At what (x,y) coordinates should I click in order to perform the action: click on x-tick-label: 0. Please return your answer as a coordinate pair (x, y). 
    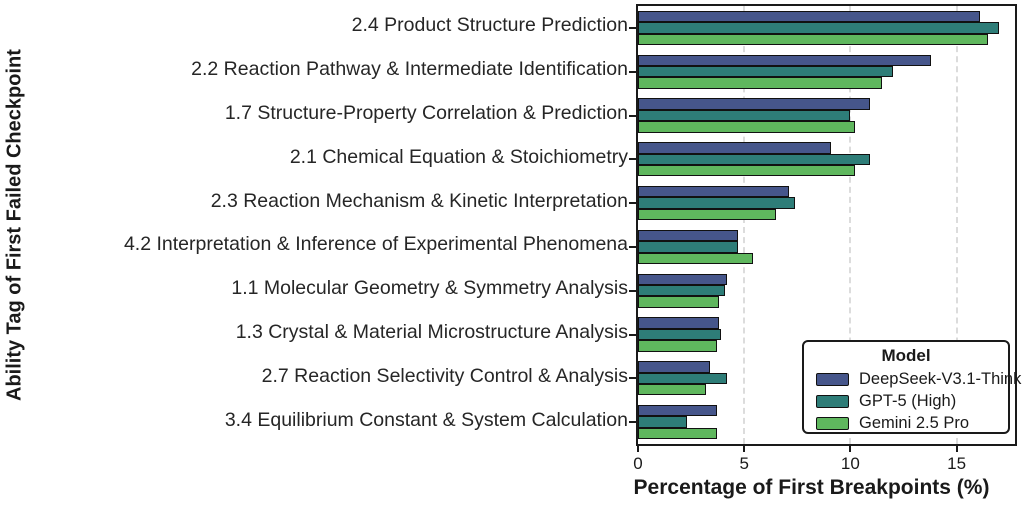
    Looking at the image, I should click on (638, 463).